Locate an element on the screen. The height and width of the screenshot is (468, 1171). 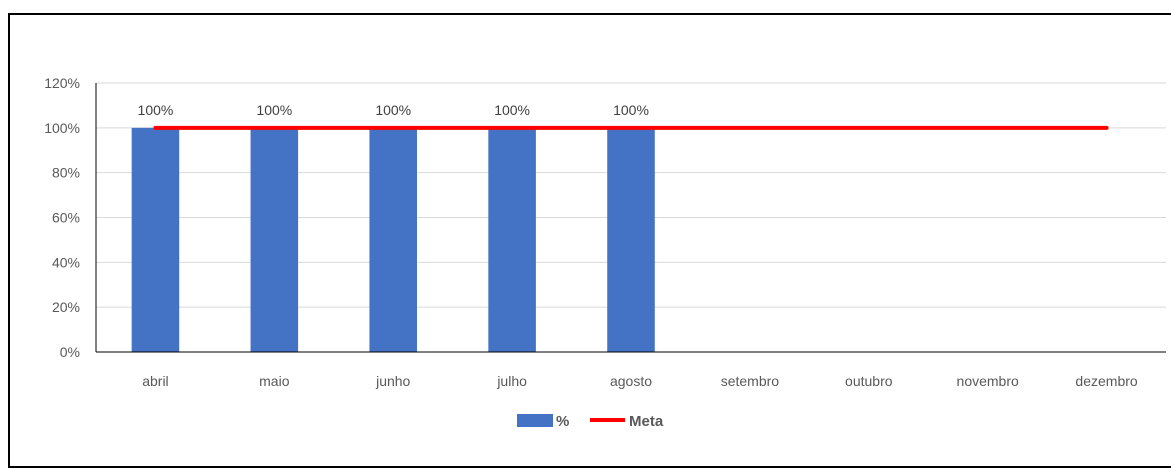
x-tick-label: dezembro is located at coordinates (1106, 381).